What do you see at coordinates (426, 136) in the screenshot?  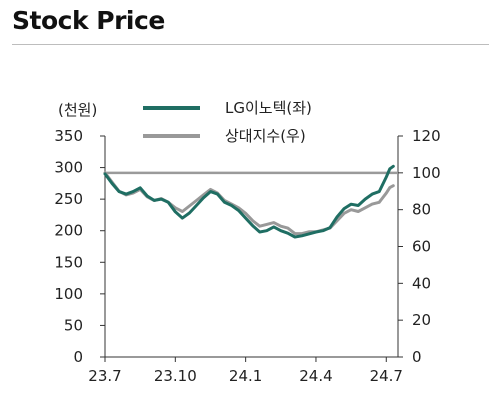 I see `right-axis-tick-label: 120` at bounding box center [426, 136].